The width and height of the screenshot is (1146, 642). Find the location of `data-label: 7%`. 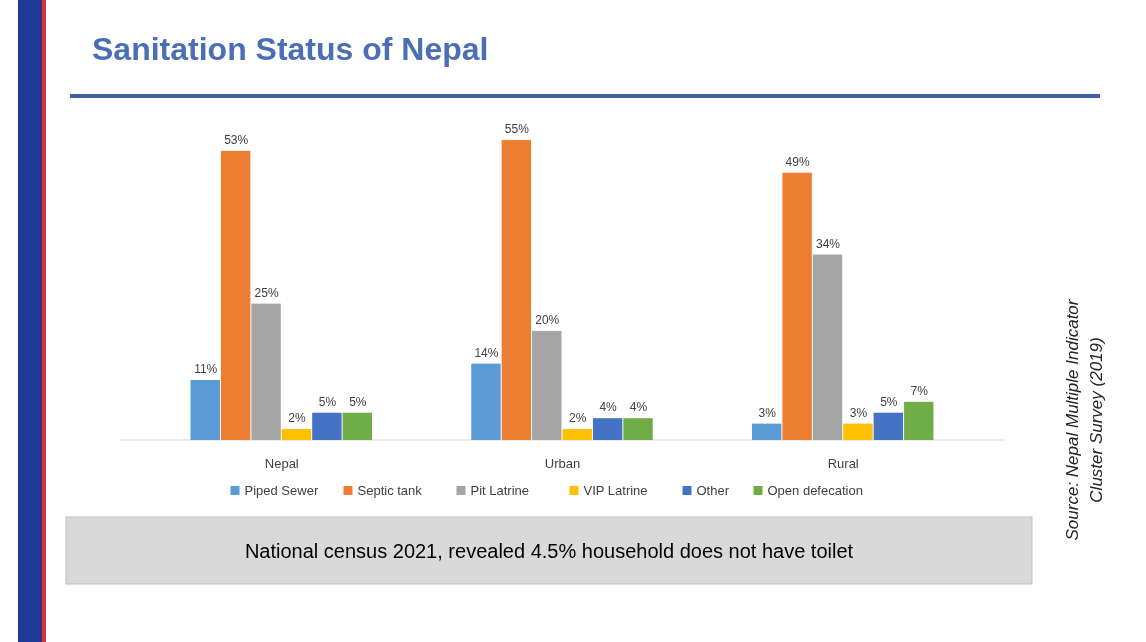

data-label: 7% is located at coordinates (919, 390).